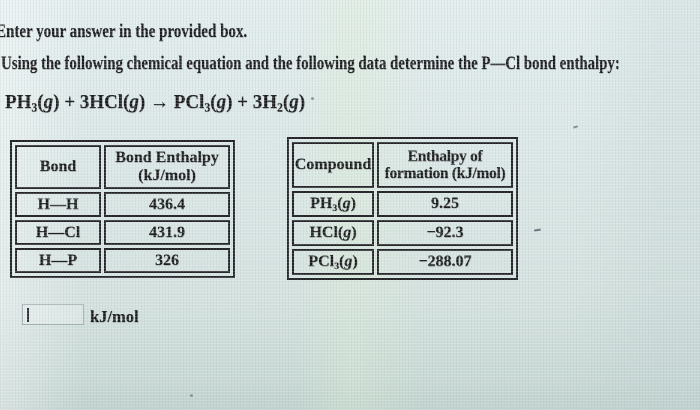  I want to click on table-row: H—P 326, so click(122, 260).